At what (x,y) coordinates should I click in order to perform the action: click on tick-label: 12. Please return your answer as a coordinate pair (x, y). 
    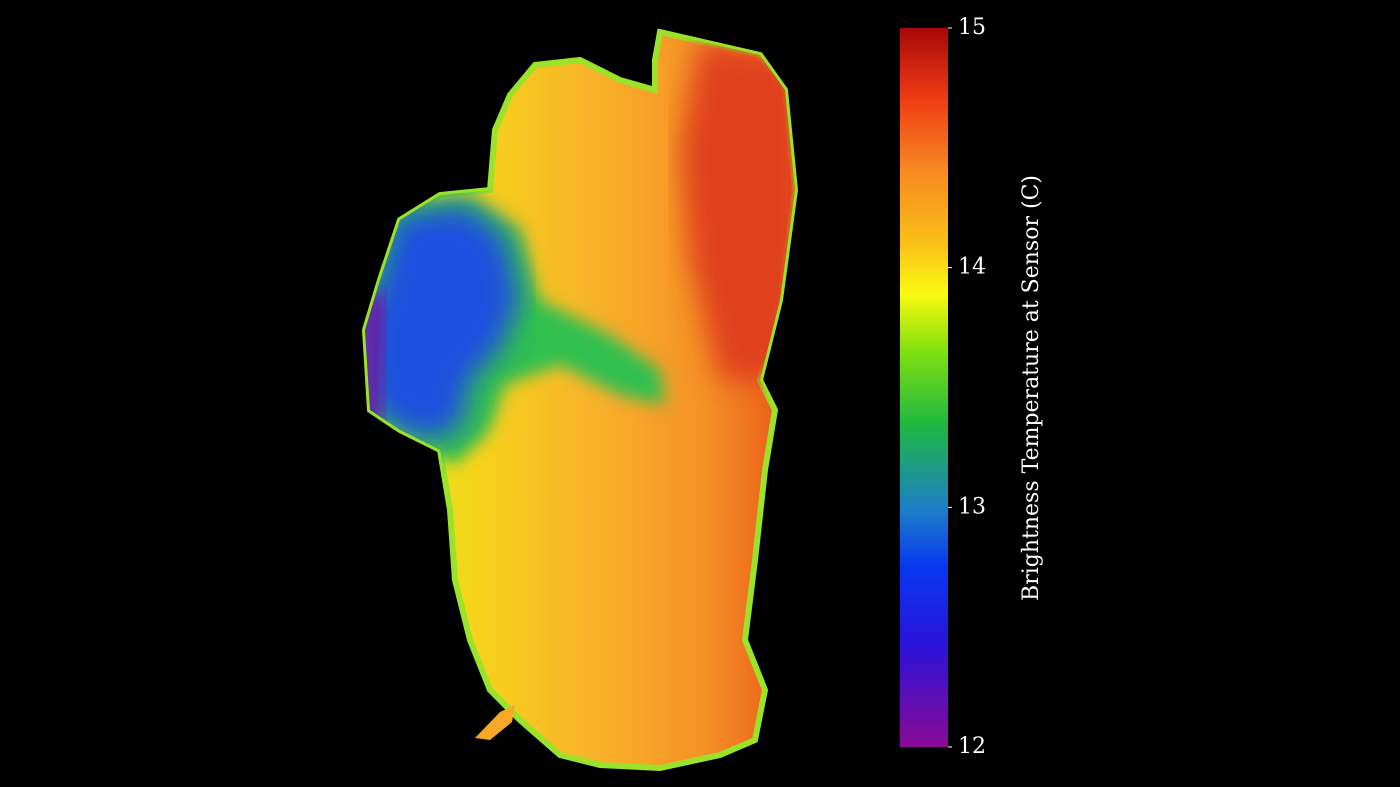
    Looking at the image, I should click on (972, 746).